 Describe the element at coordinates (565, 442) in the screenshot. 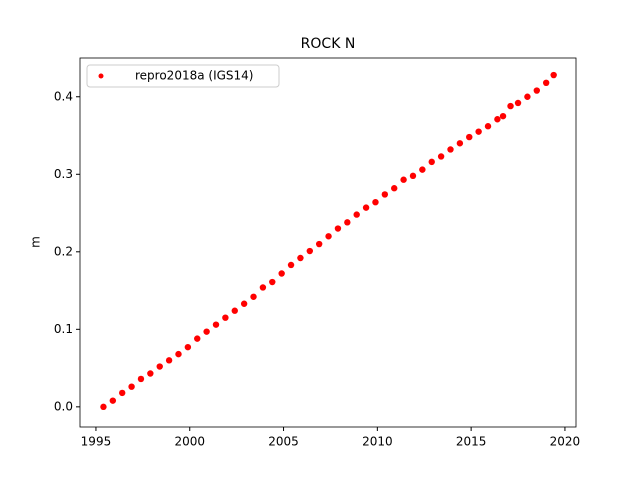

I see `x-tick-label: 2020` at that location.